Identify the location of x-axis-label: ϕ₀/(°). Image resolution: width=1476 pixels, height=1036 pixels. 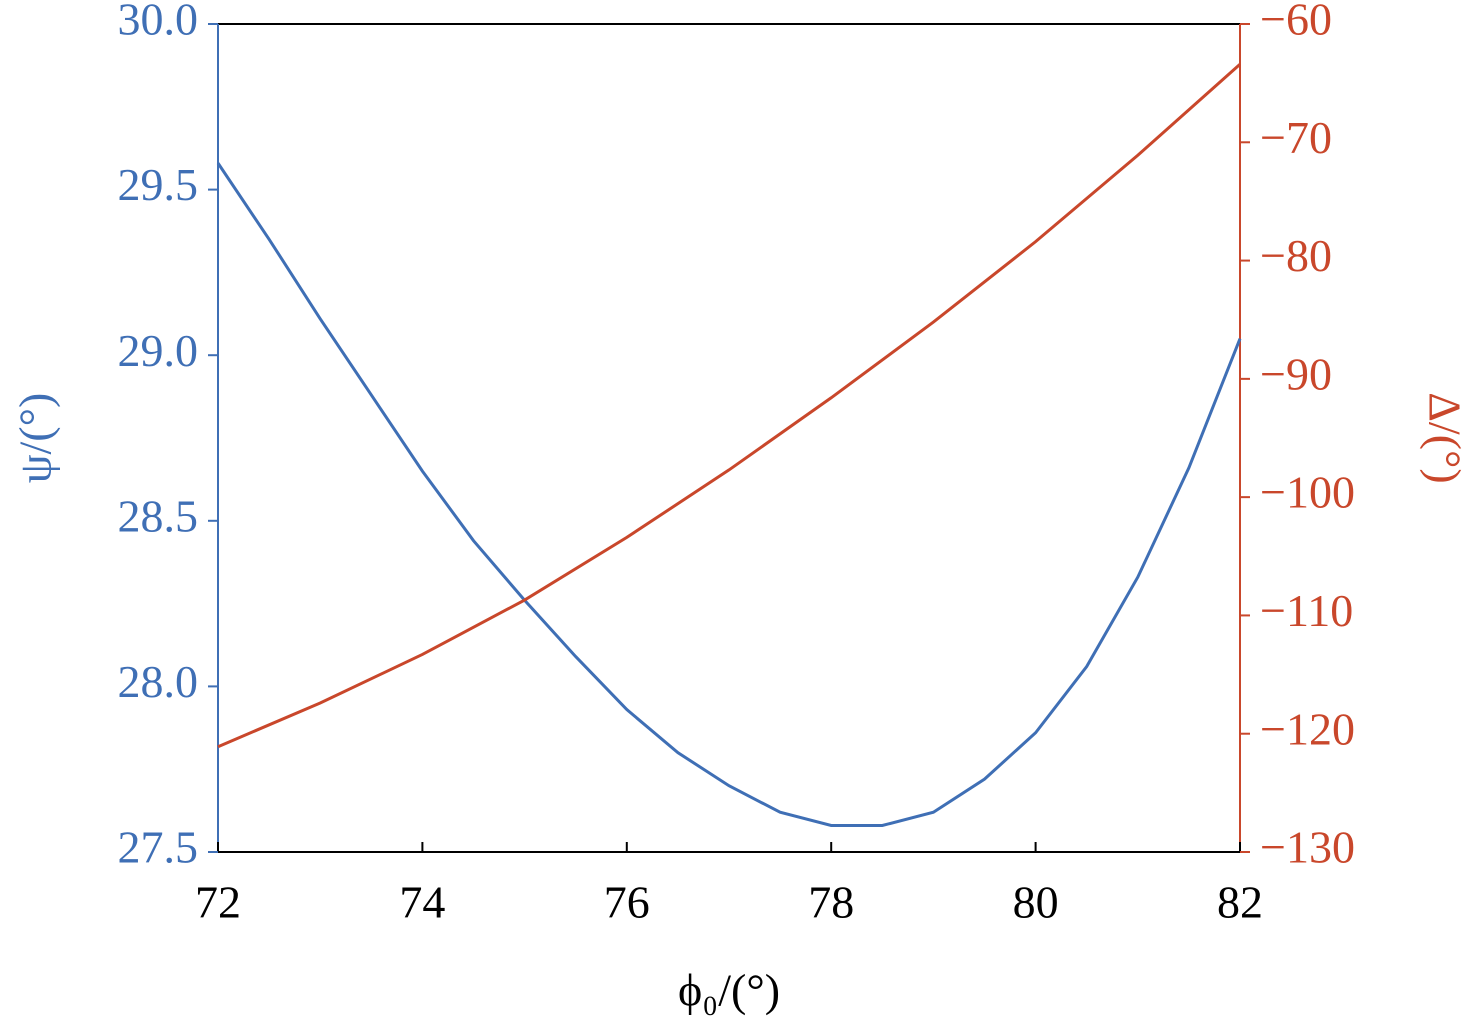
(729, 990).